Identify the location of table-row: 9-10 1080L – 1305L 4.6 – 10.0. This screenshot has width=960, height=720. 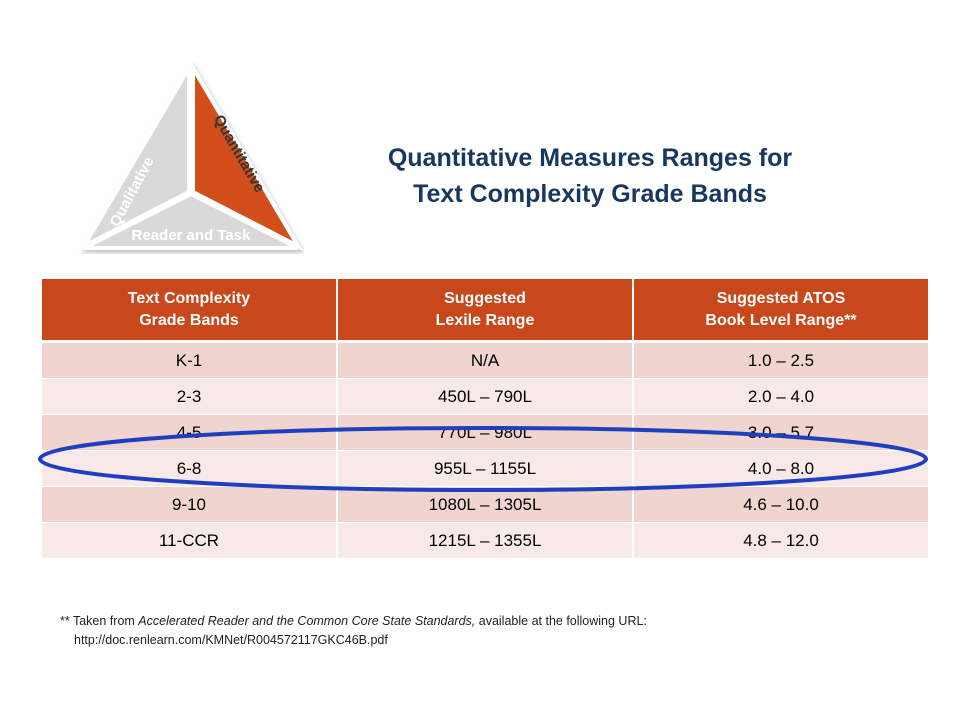
(485, 504).